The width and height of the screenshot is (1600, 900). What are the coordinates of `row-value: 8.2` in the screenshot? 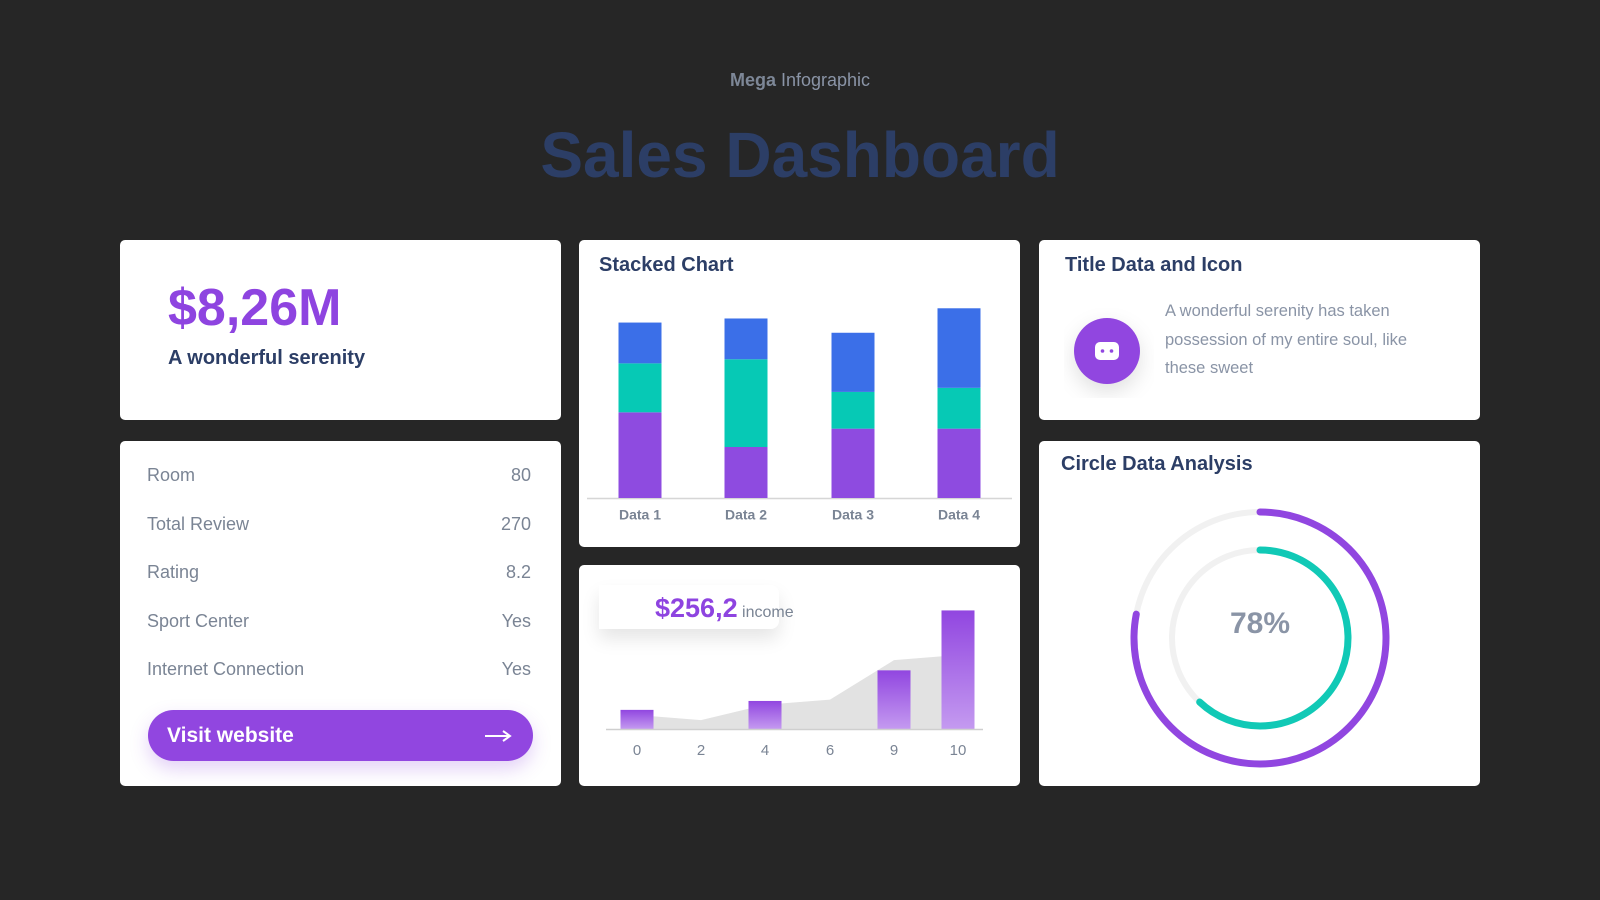 It's located at (518, 572).